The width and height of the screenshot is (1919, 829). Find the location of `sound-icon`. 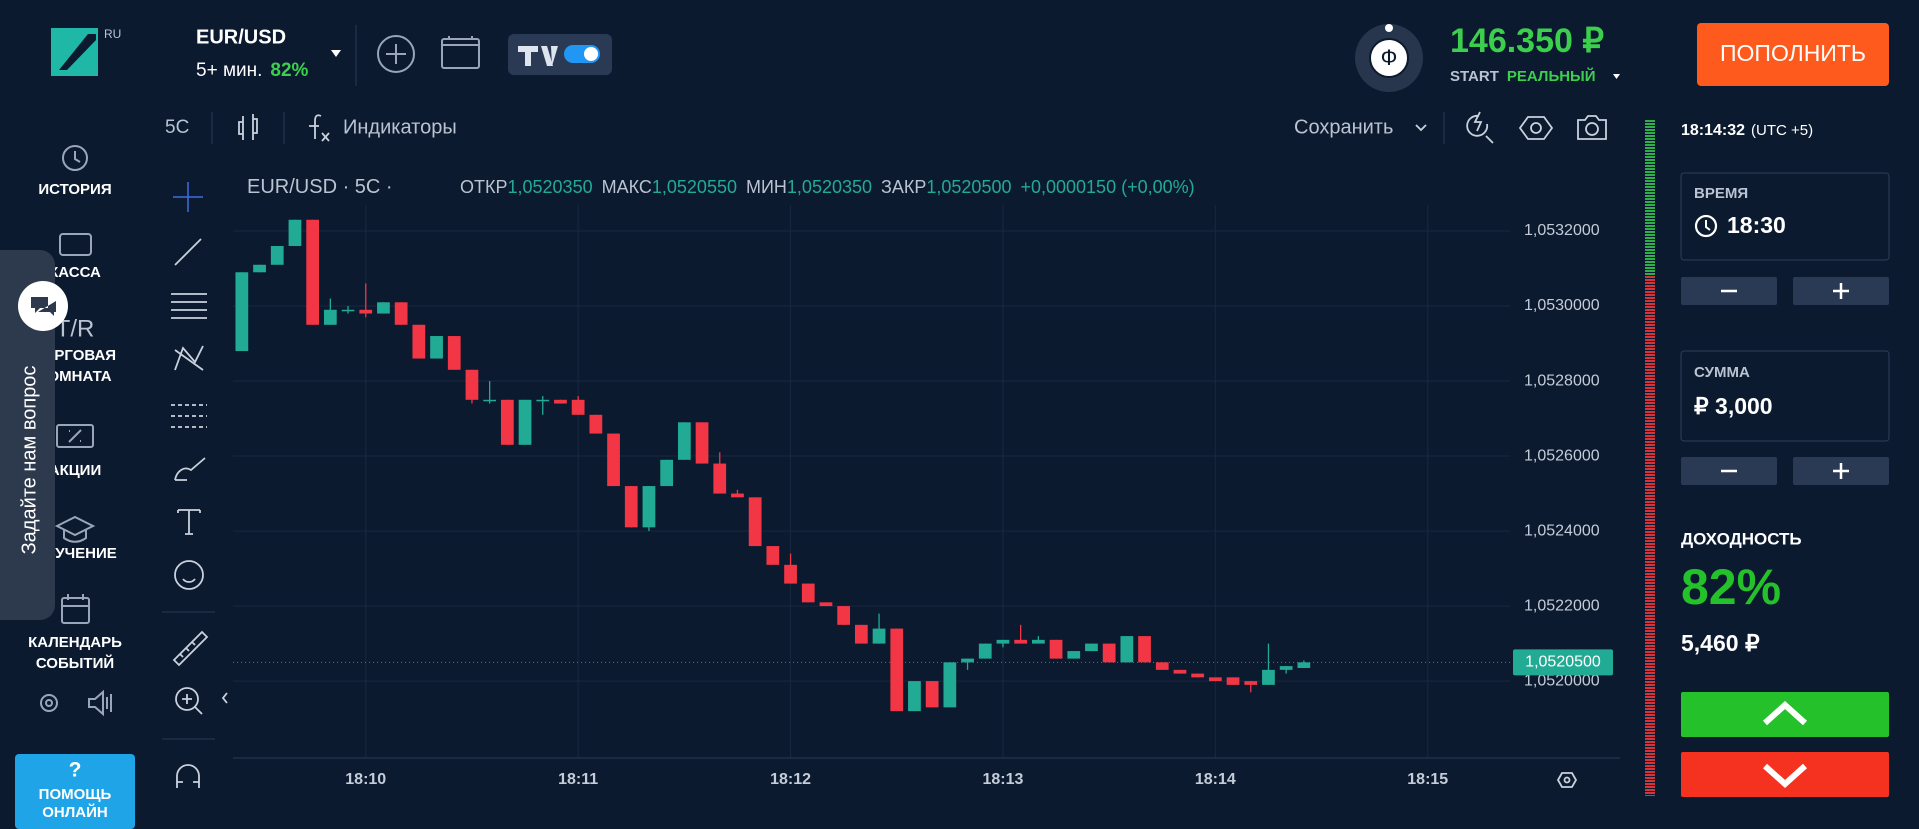

sound-icon is located at coordinates (100, 703).